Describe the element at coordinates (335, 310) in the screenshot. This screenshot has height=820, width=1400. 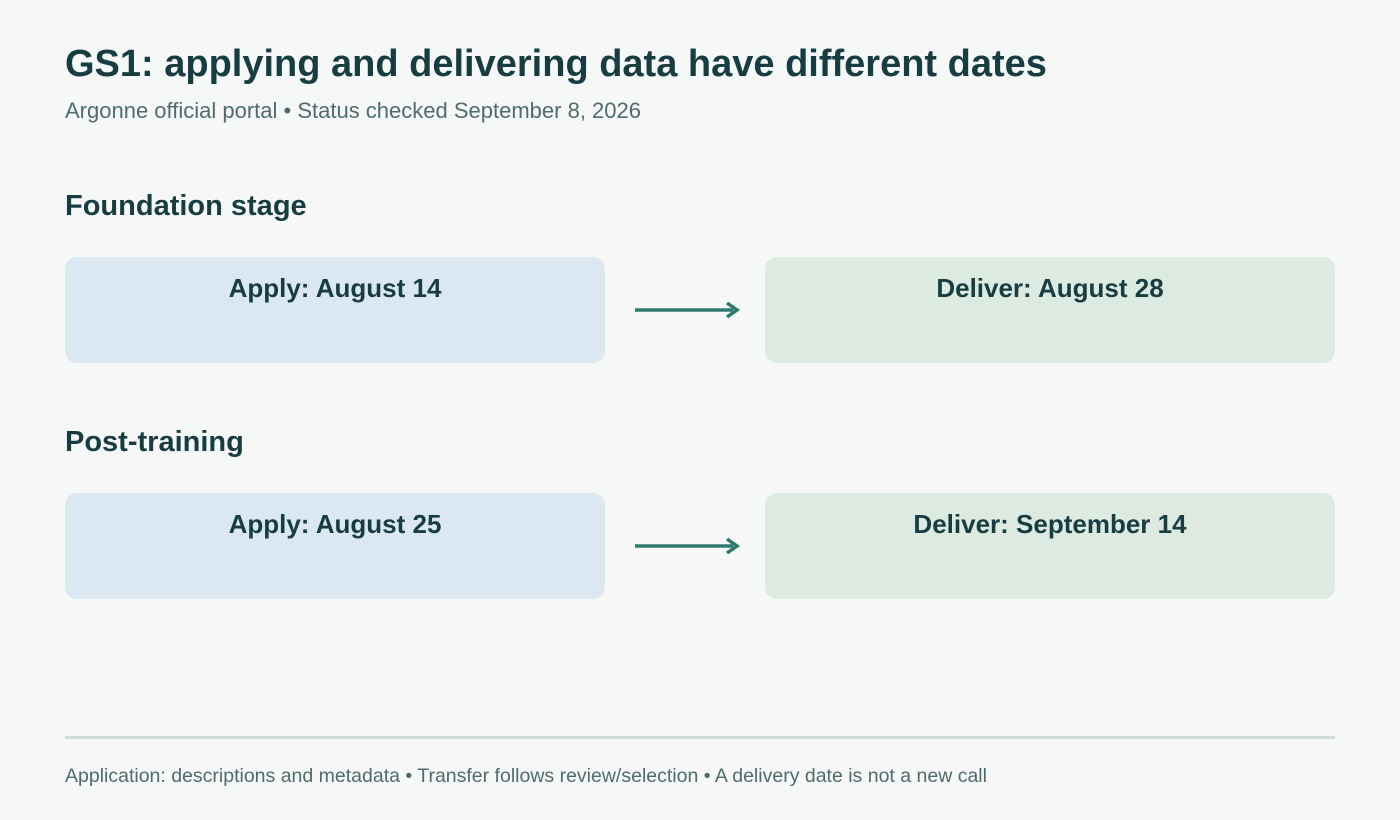
I see `apply-date-box: Apply: August 14` at that location.